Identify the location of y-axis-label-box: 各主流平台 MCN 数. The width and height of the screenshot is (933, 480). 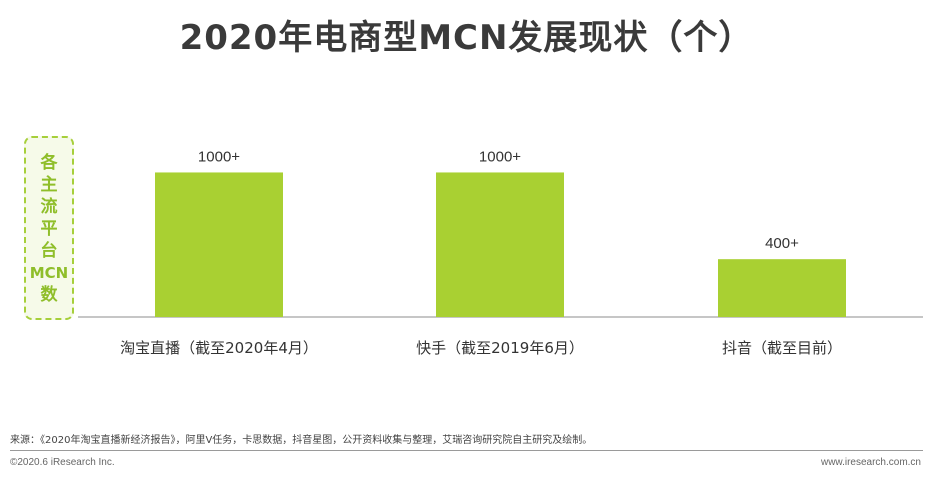
(49, 228).